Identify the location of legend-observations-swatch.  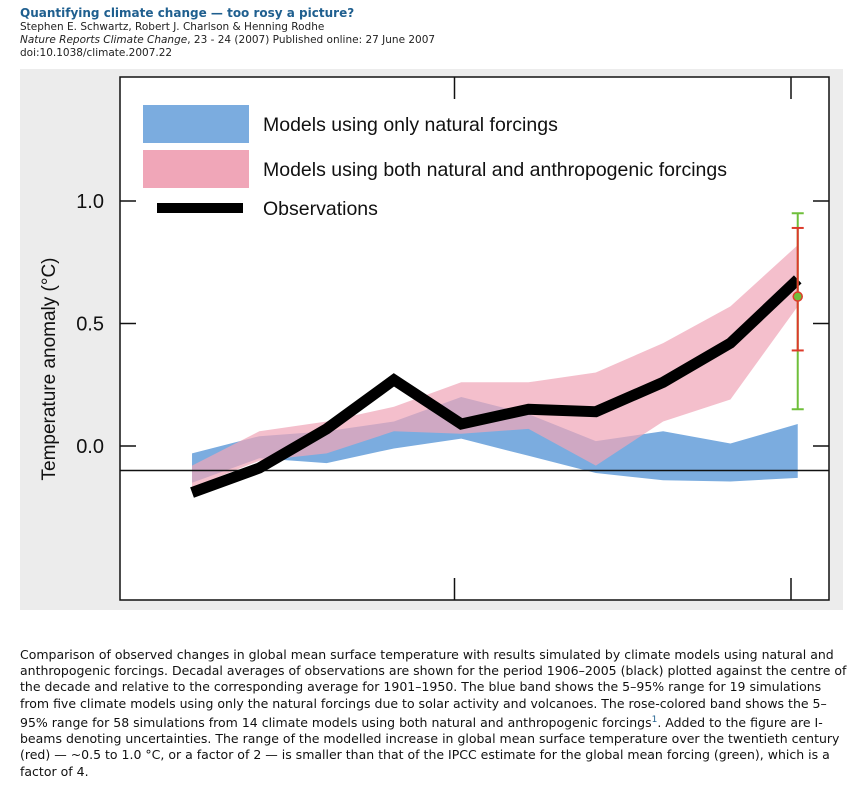
(200, 208).